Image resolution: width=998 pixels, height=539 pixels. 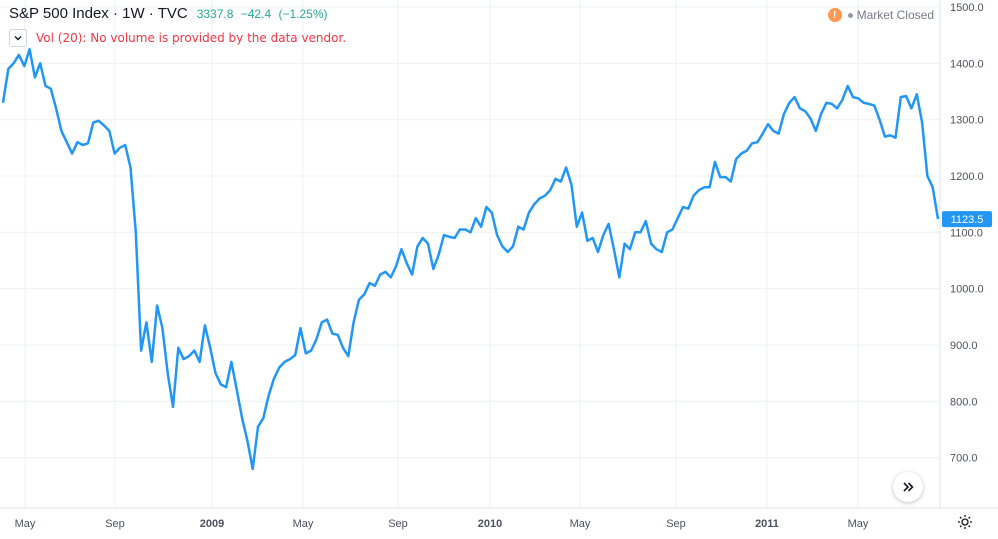 I want to click on collapse-button, so click(x=18, y=38).